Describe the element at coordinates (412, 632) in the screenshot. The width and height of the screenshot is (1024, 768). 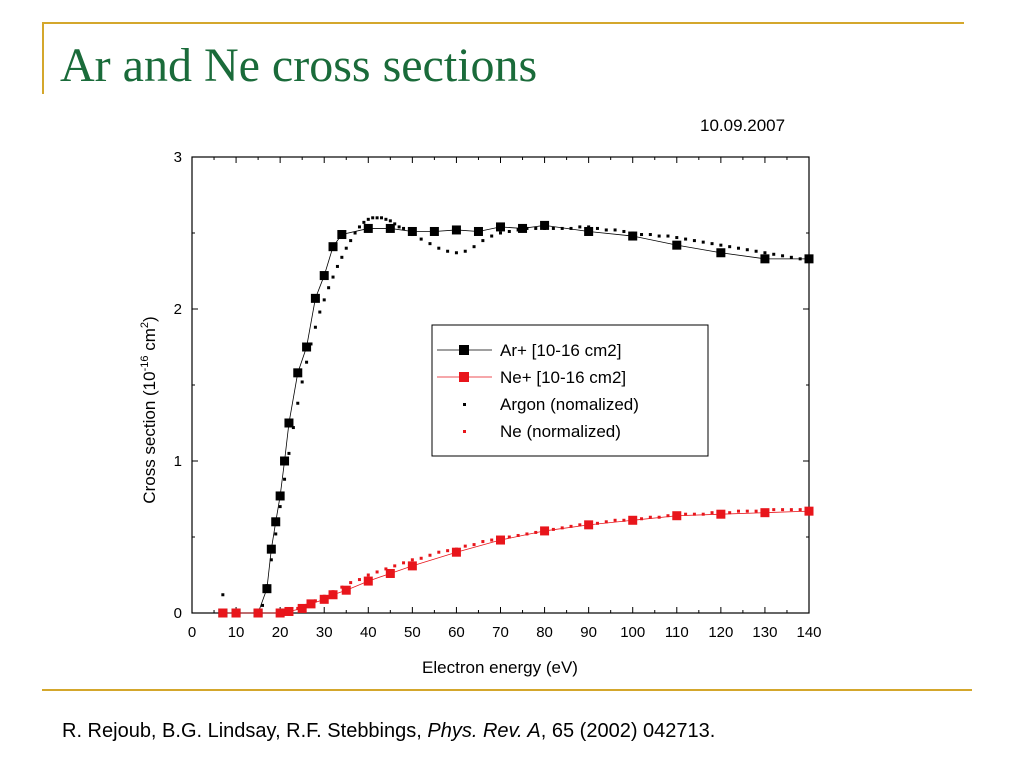
I see `x-tick-label: 50` at that location.